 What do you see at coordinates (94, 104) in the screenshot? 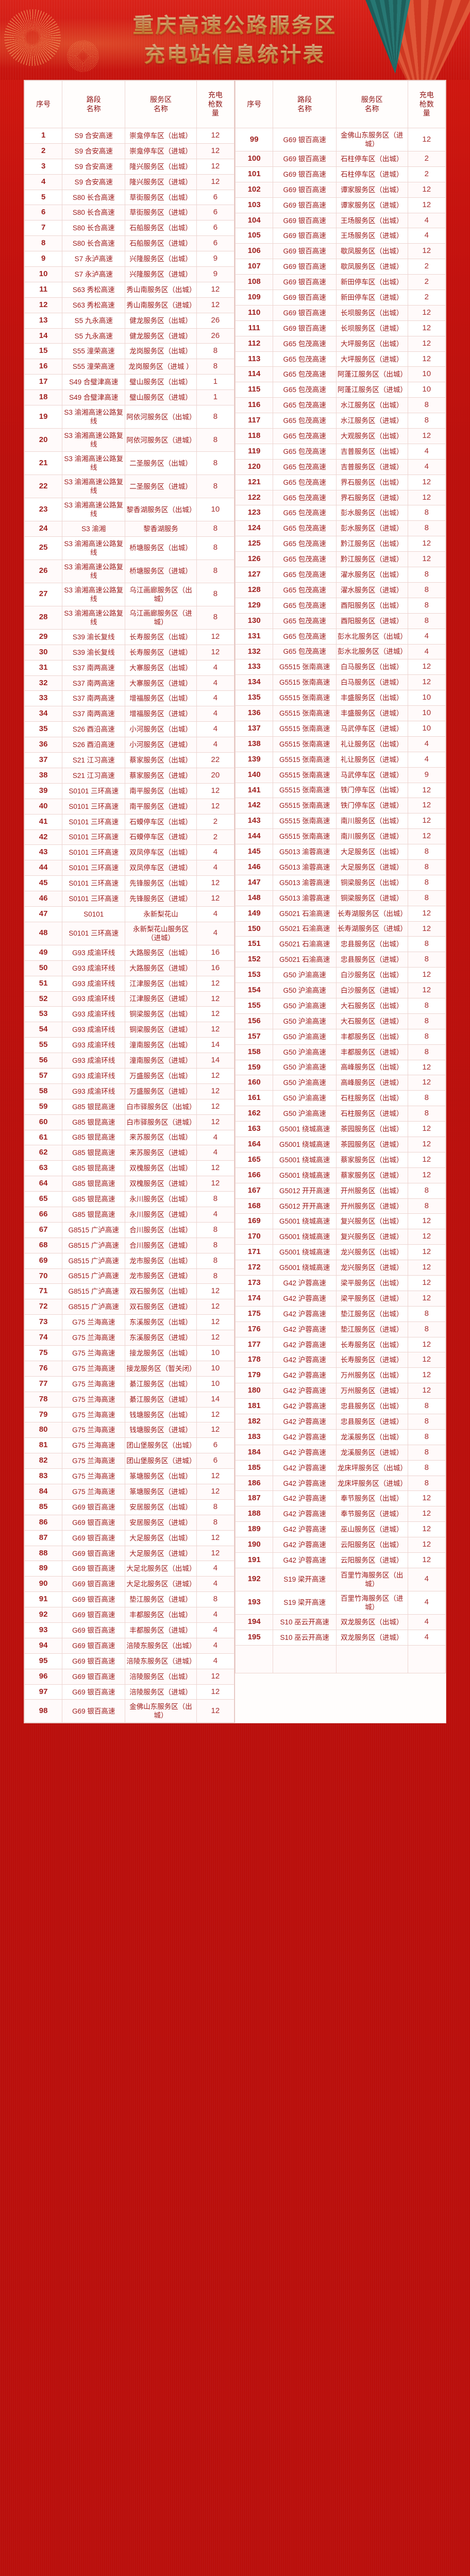
I see `column-header-road: 路段 名称` at bounding box center [94, 104].